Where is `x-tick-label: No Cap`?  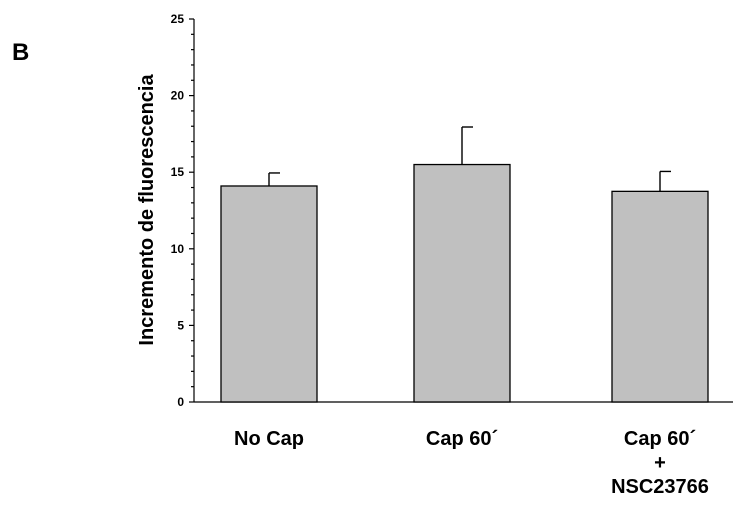
x-tick-label: No Cap is located at coordinates (269, 439).